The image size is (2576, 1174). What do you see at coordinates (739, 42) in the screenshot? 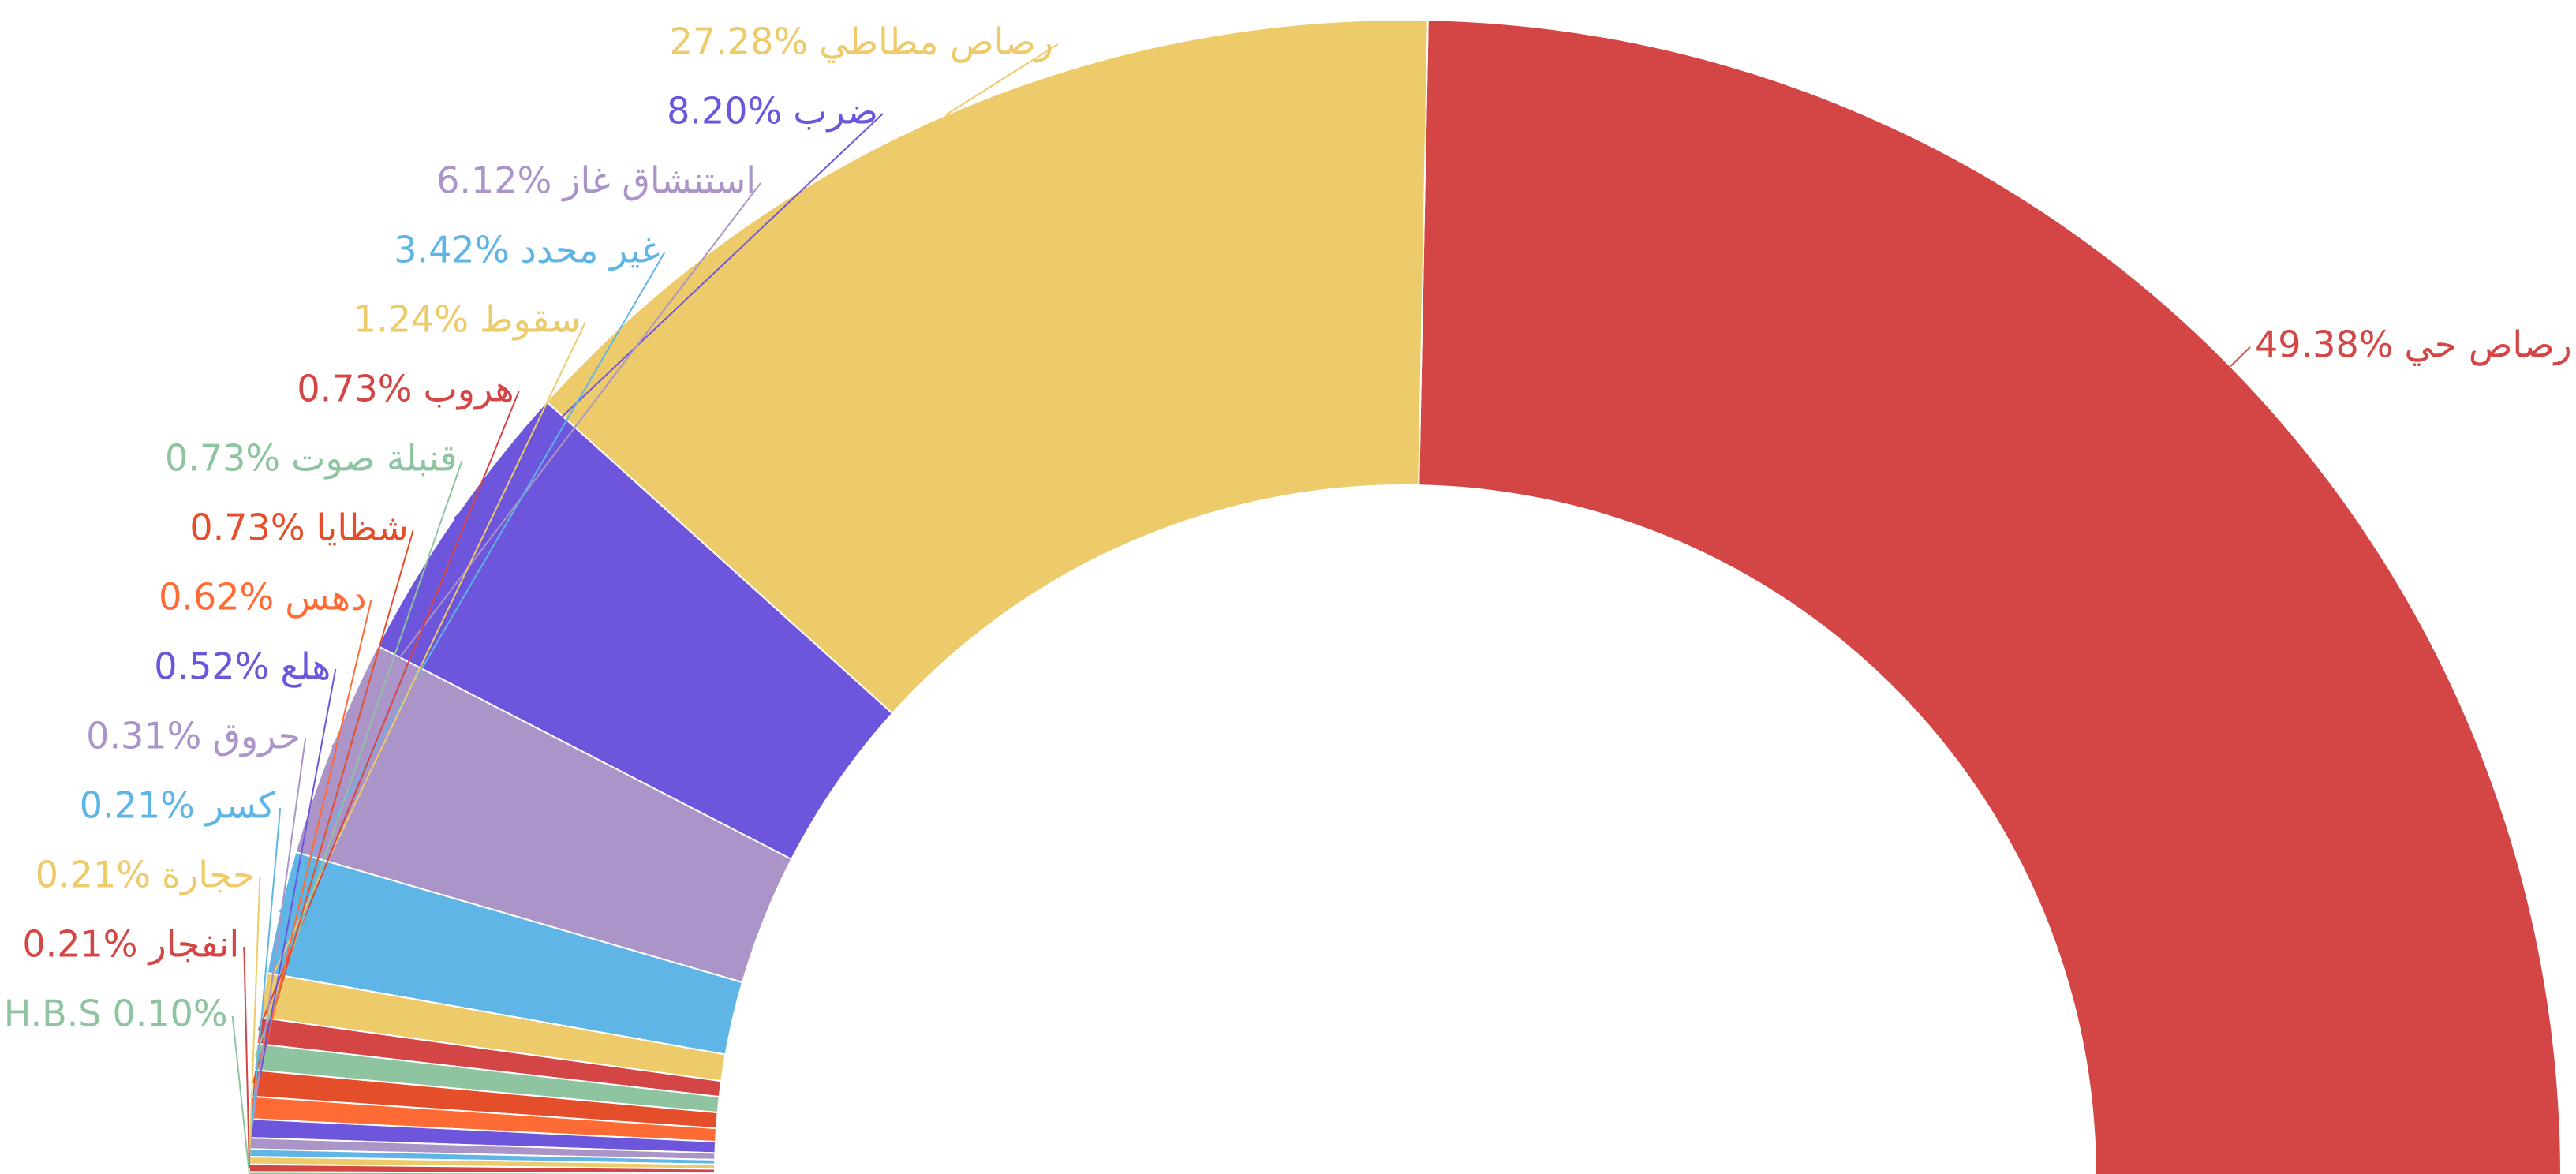
I see `value-label: 27.28%` at bounding box center [739, 42].